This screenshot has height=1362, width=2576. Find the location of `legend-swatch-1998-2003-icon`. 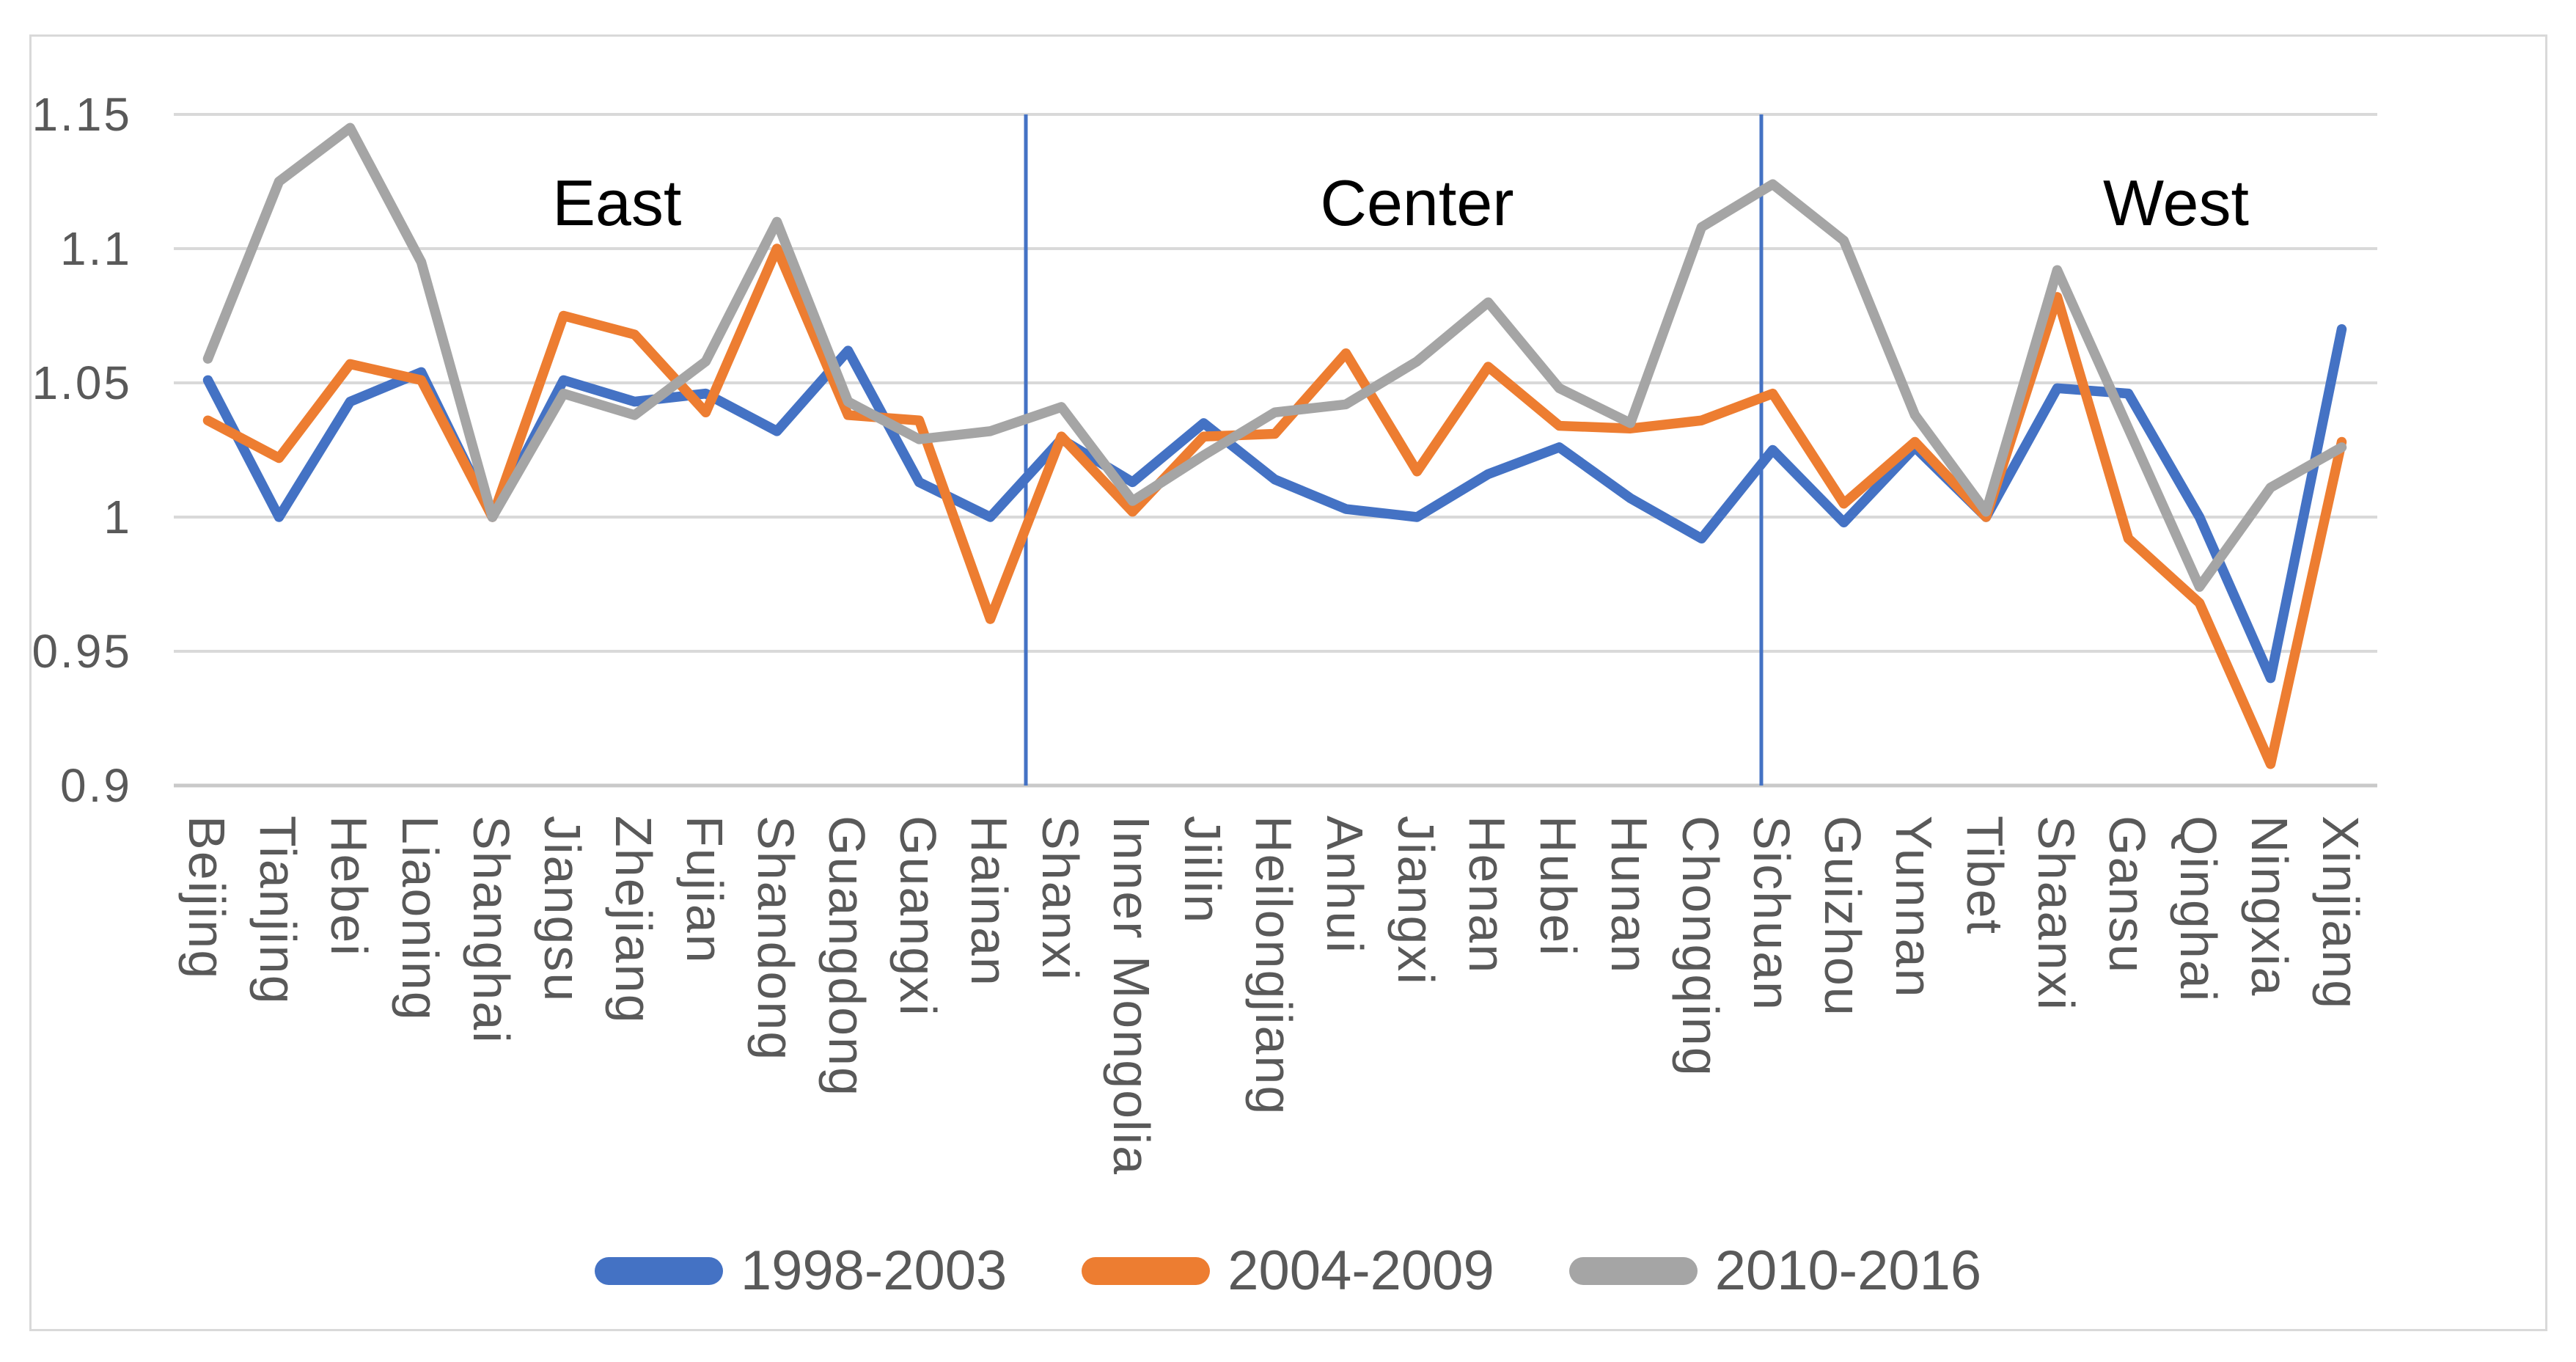

legend-swatch-1998-2003-icon is located at coordinates (658, 1271).